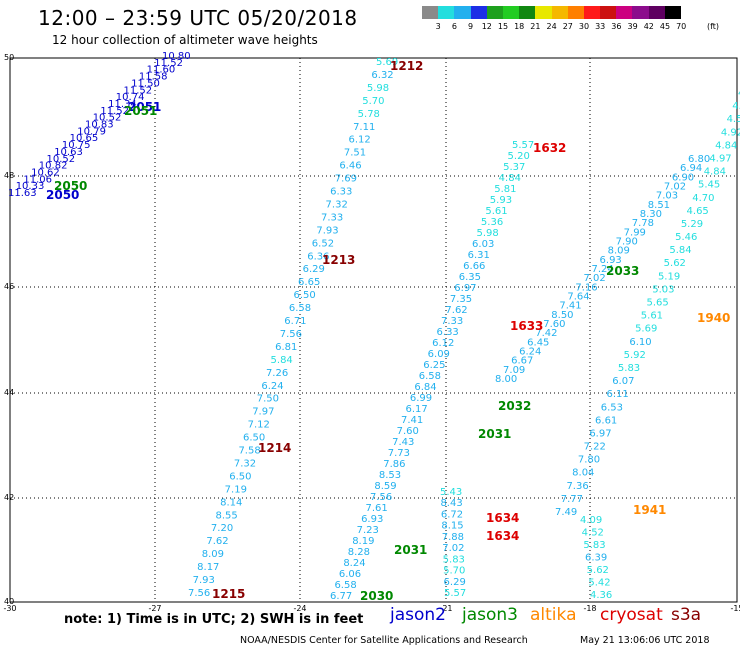  I want to click on color-scale-tick: 6, so click(454, 26).